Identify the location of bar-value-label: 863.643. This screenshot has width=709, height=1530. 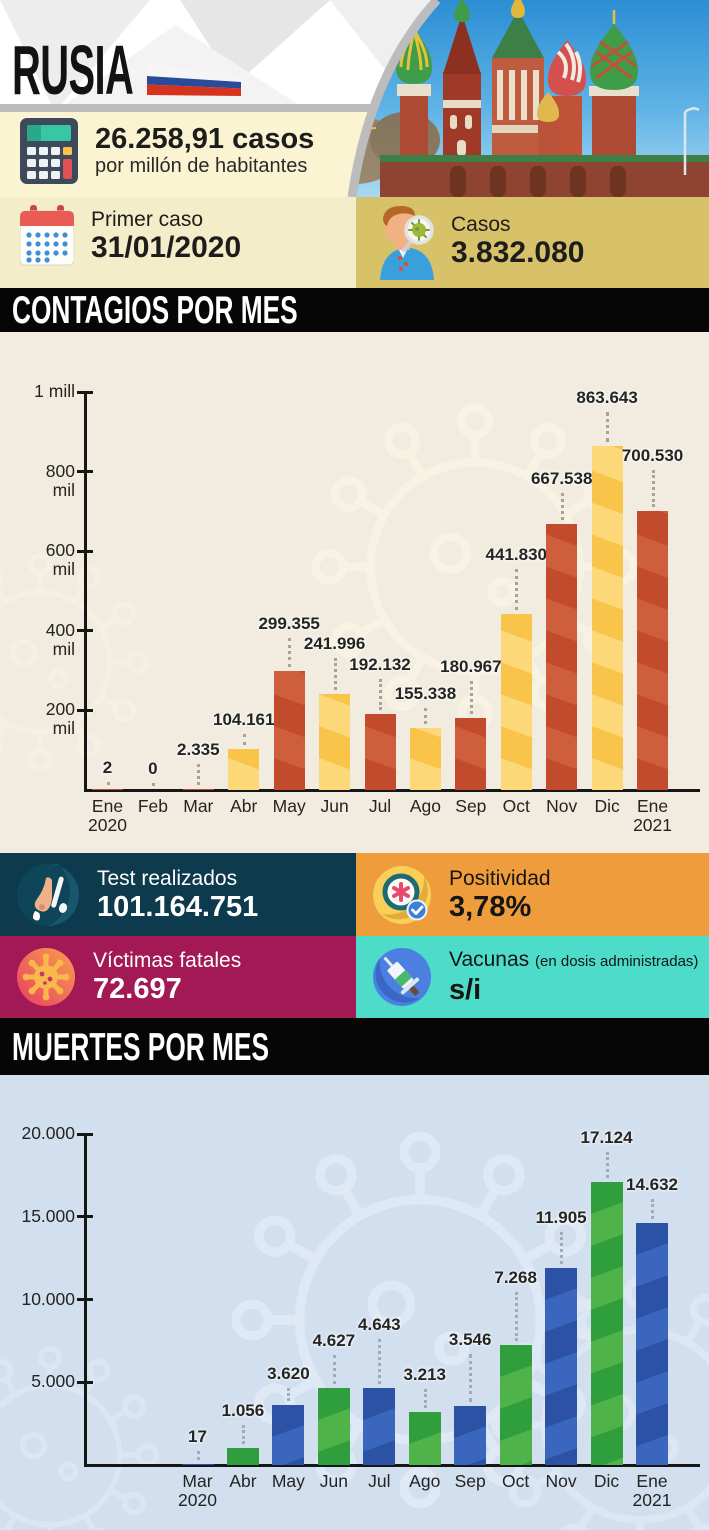
(607, 398).